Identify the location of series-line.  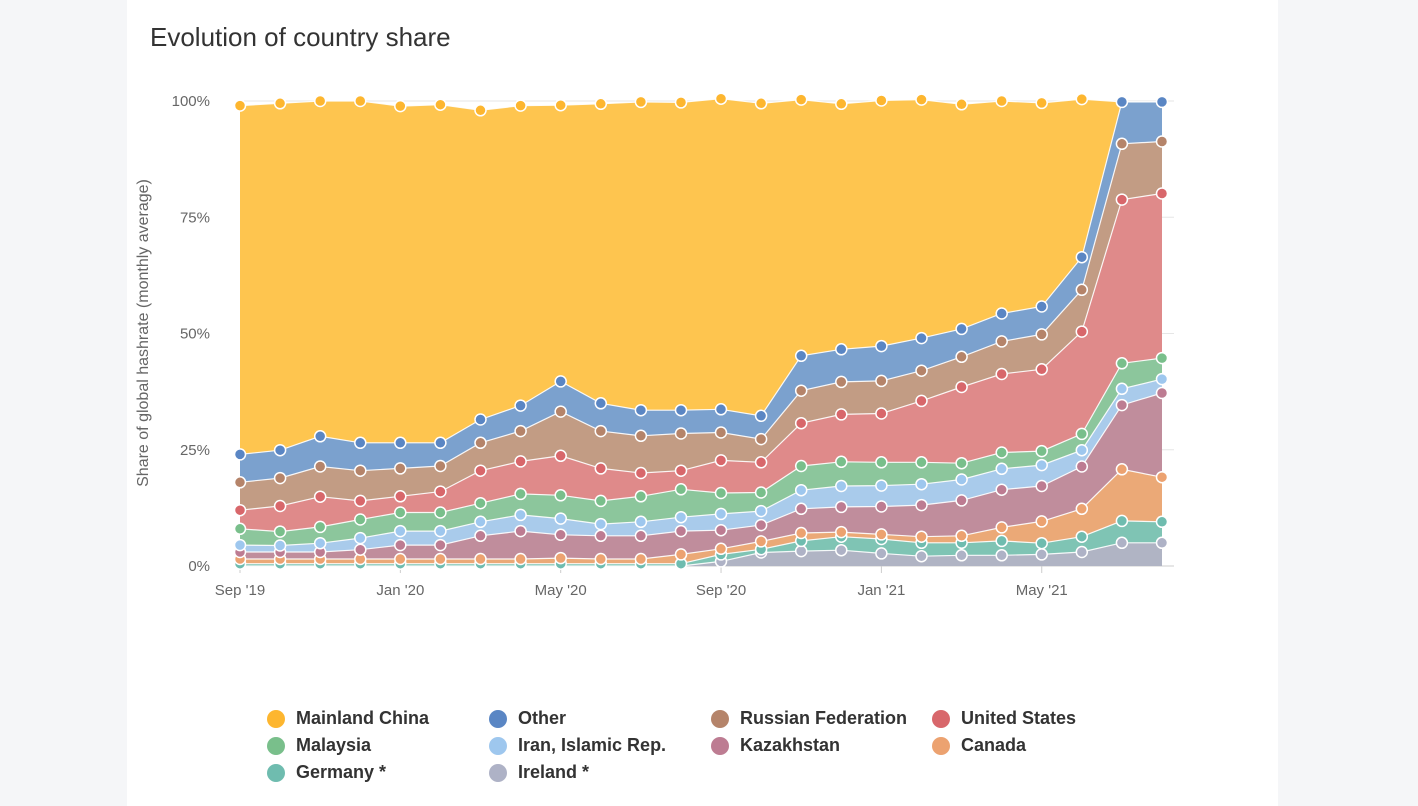
(701, 554).